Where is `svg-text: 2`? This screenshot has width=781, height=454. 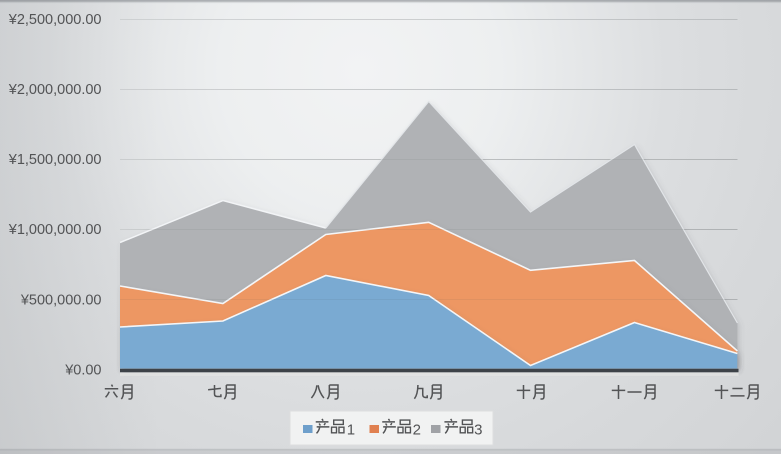 svg-text: 2 is located at coordinates (417, 430).